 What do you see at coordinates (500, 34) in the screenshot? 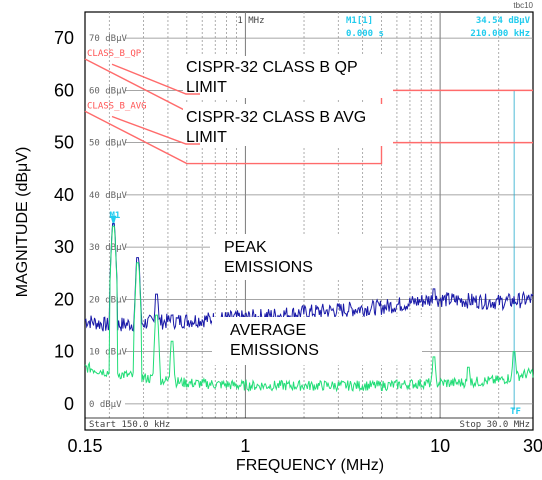
I see `marker-frequency: 210.000 kHz` at bounding box center [500, 34].